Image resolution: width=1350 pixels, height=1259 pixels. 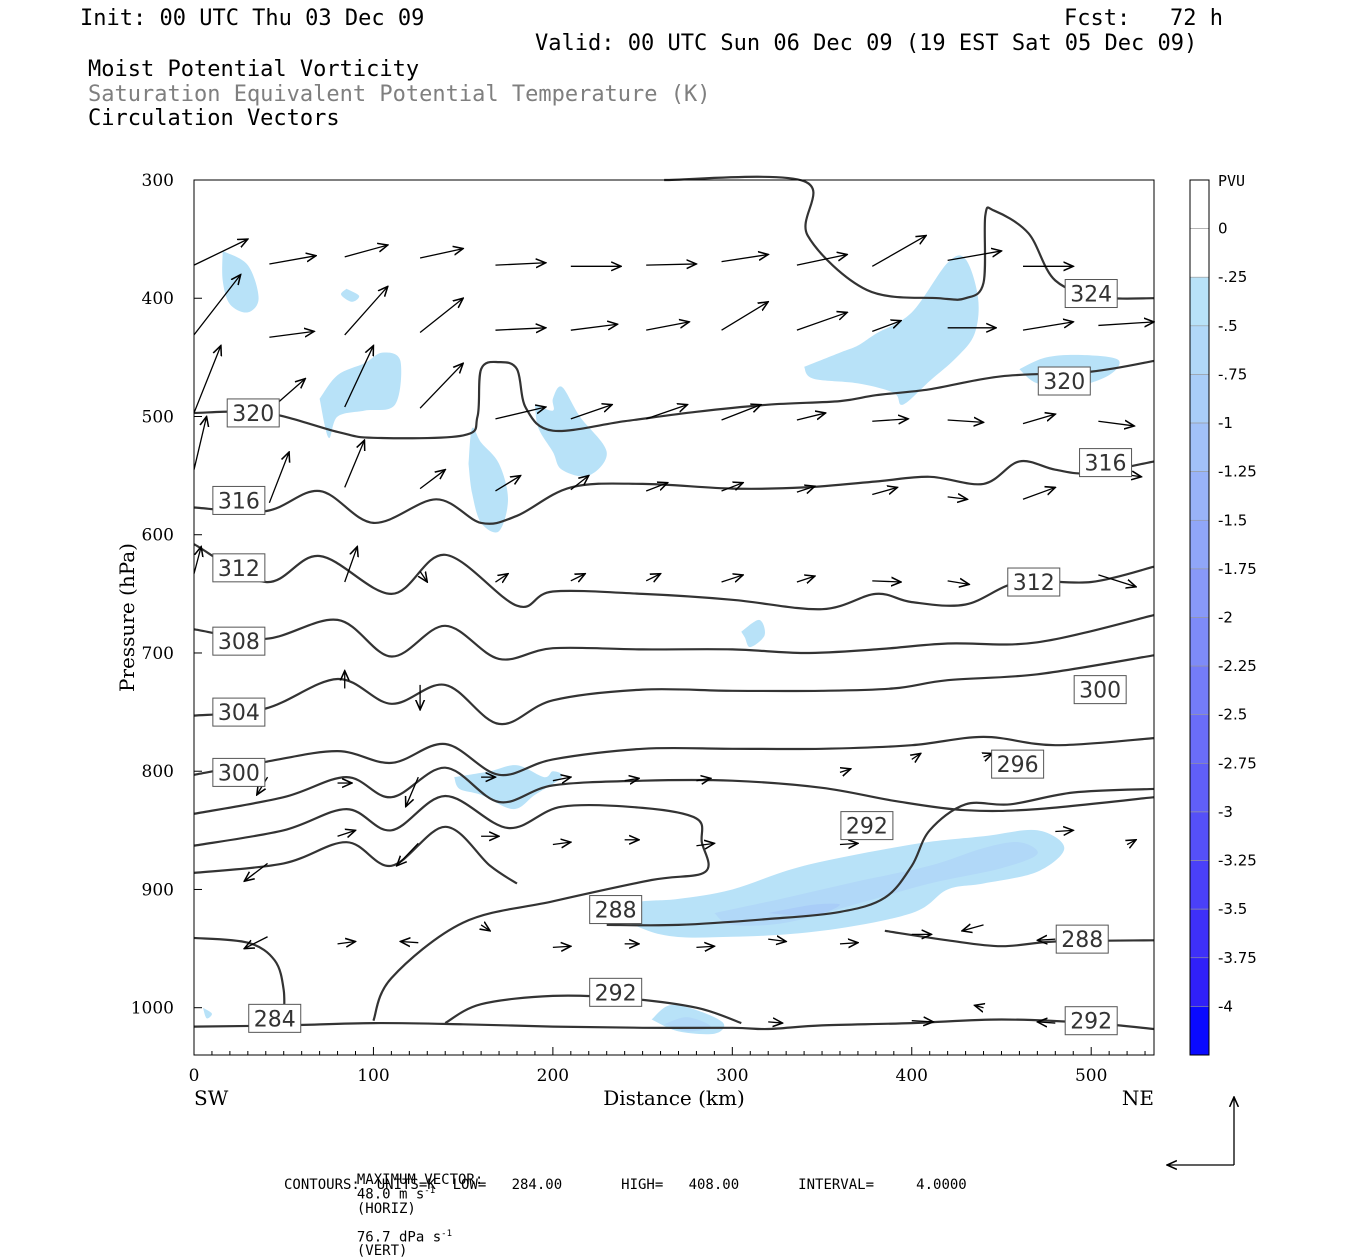 What do you see at coordinates (430, 1191) in the screenshot?
I see `exp-h: -1` at bounding box center [430, 1191].